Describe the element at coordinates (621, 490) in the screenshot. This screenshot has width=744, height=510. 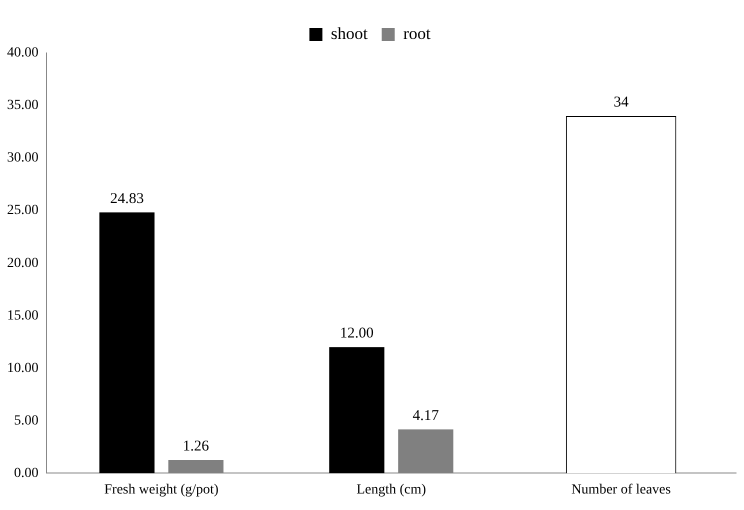
I see `x-tick-label: Number of leaves` at that location.